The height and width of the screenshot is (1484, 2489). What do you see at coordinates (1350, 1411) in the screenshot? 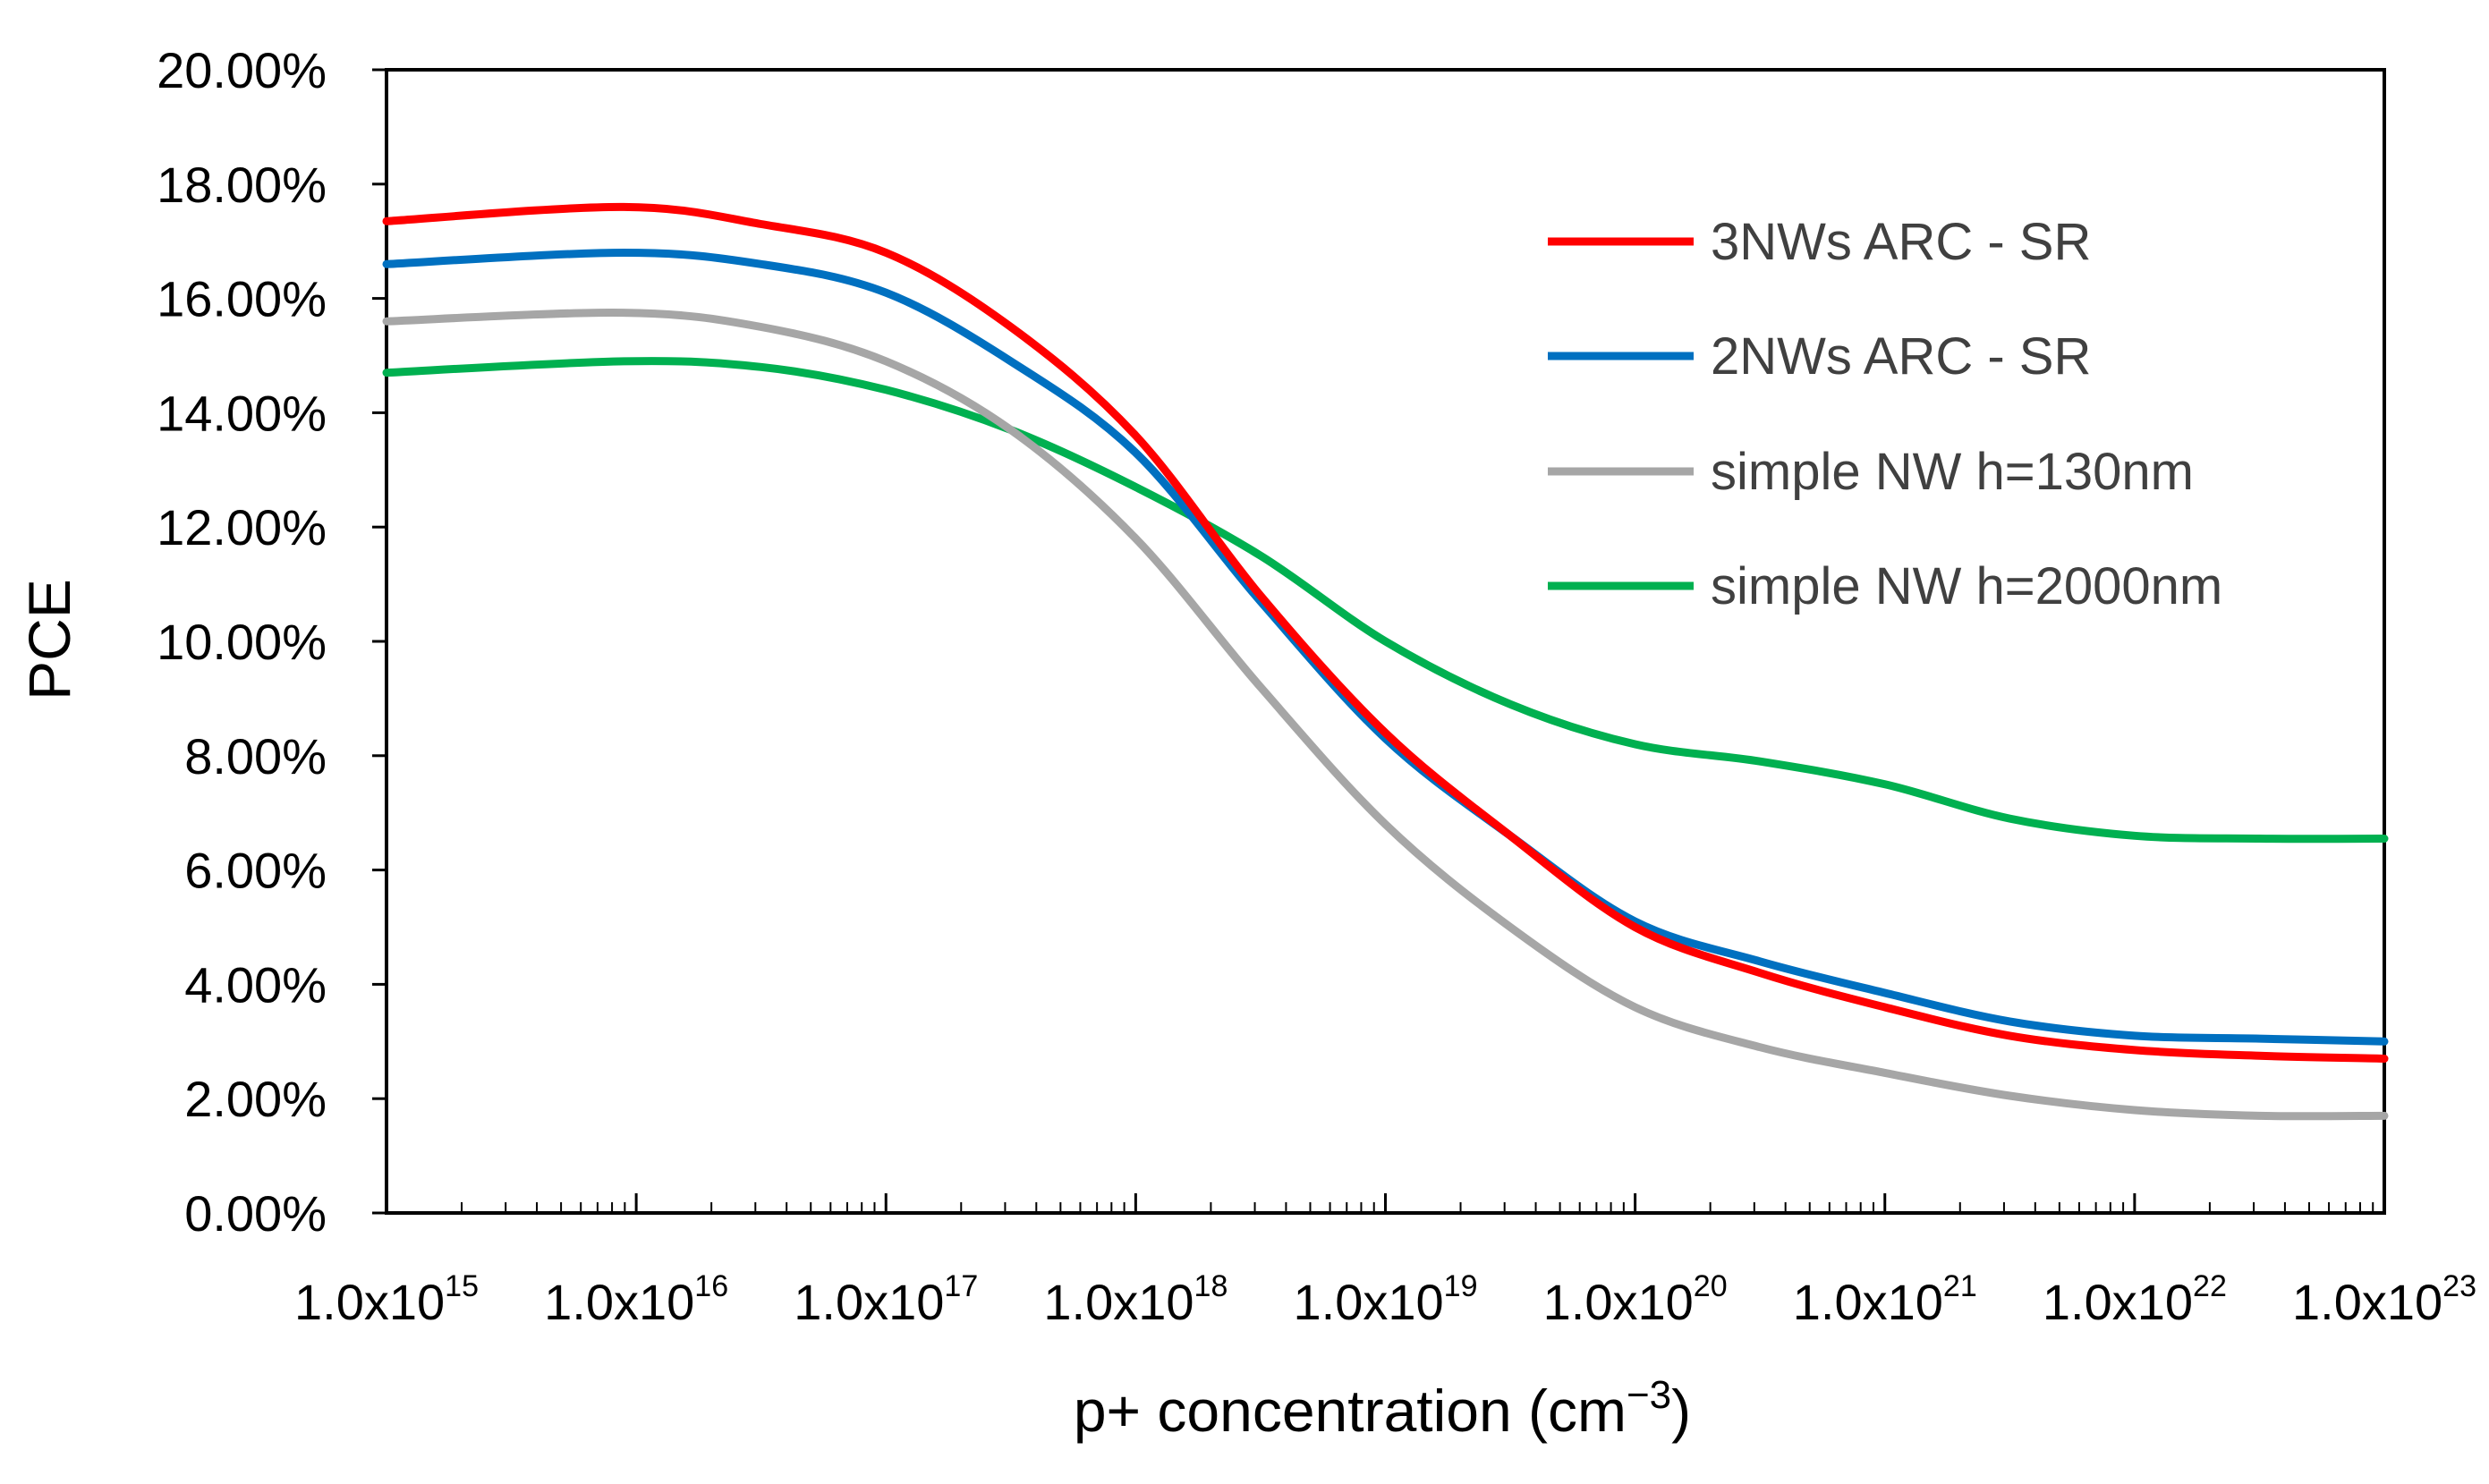
I see `x-axis-label-base: p+ concentration (cm` at bounding box center [1350, 1411].